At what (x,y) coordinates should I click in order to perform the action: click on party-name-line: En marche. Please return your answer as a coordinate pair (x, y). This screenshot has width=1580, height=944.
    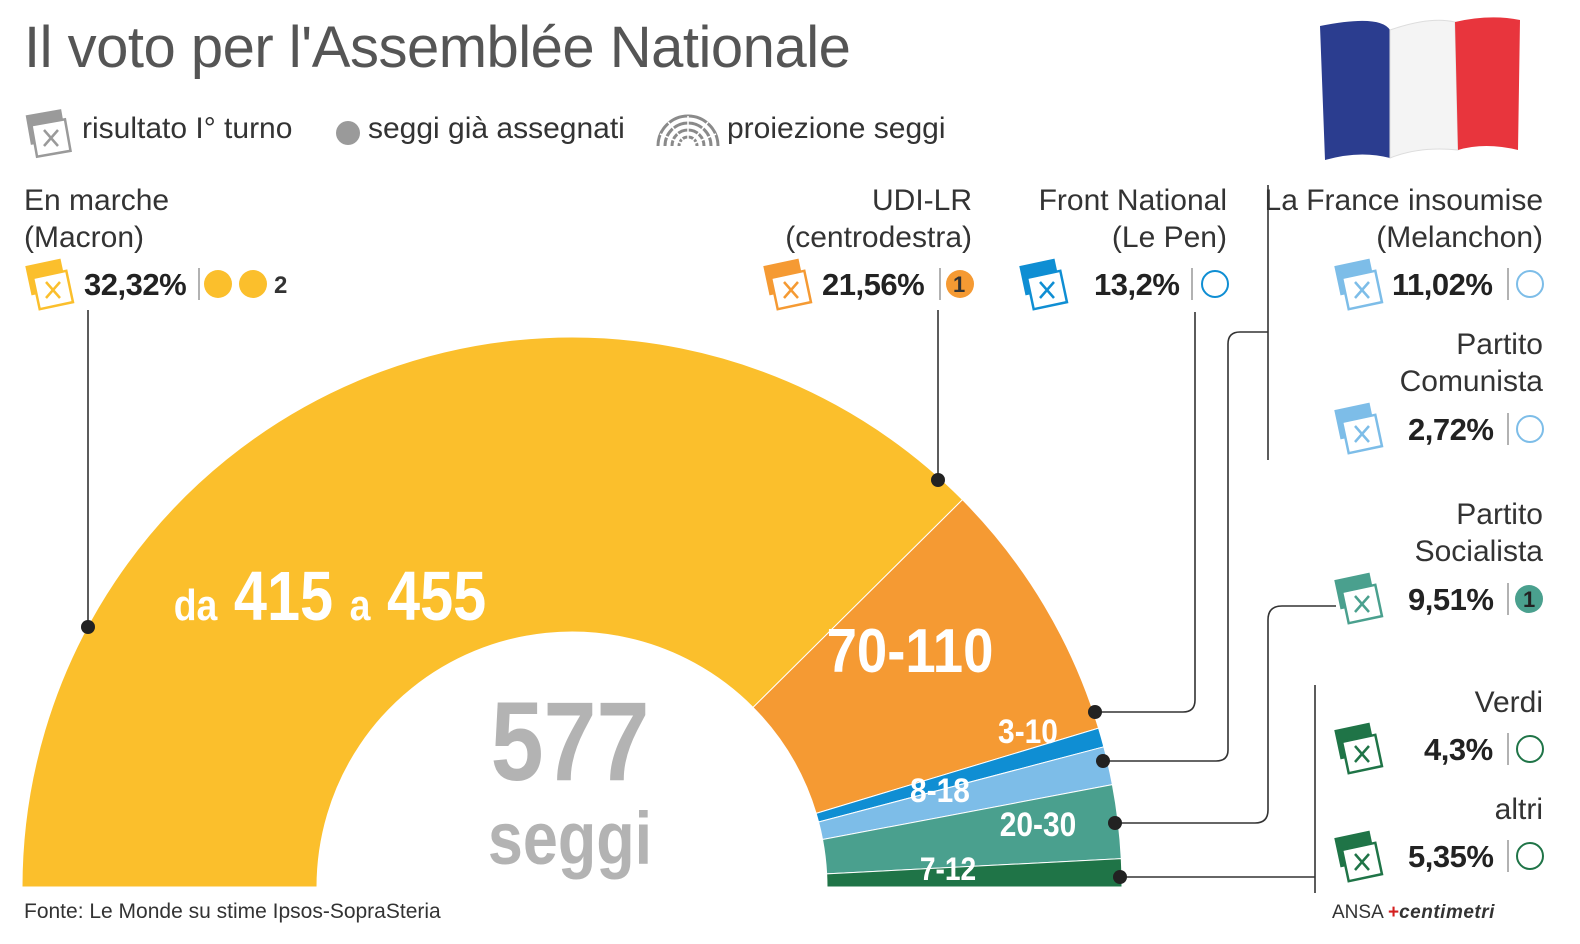
    Looking at the image, I should click on (97, 200).